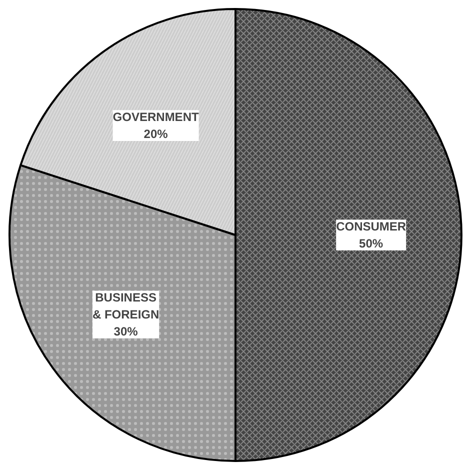 The width and height of the screenshot is (470, 469). Describe the element at coordinates (126, 331) in the screenshot. I see `data-label: 30%` at that location.